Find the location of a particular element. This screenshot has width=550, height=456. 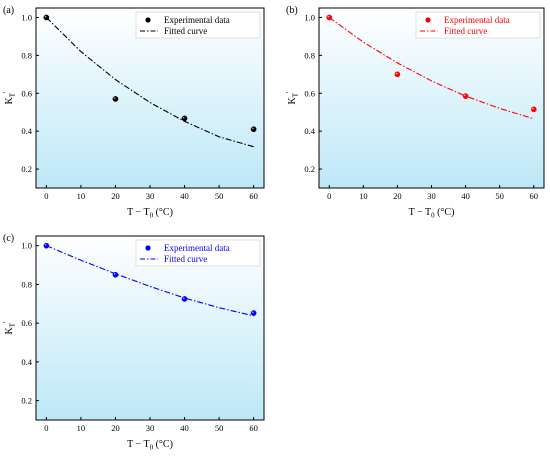

panel-label: (a) is located at coordinates (8, 10).